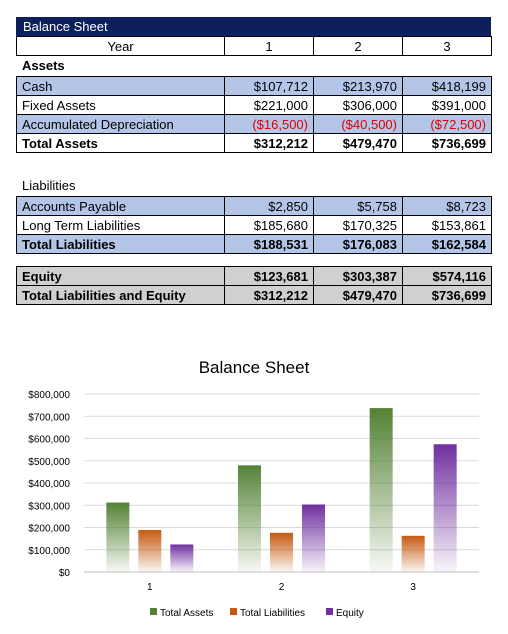 Image resolution: width=508 pixels, height=634 pixels. What do you see at coordinates (120, 86) in the screenshot?
I see `row-label: Cash` at bounding box center [120, 86].